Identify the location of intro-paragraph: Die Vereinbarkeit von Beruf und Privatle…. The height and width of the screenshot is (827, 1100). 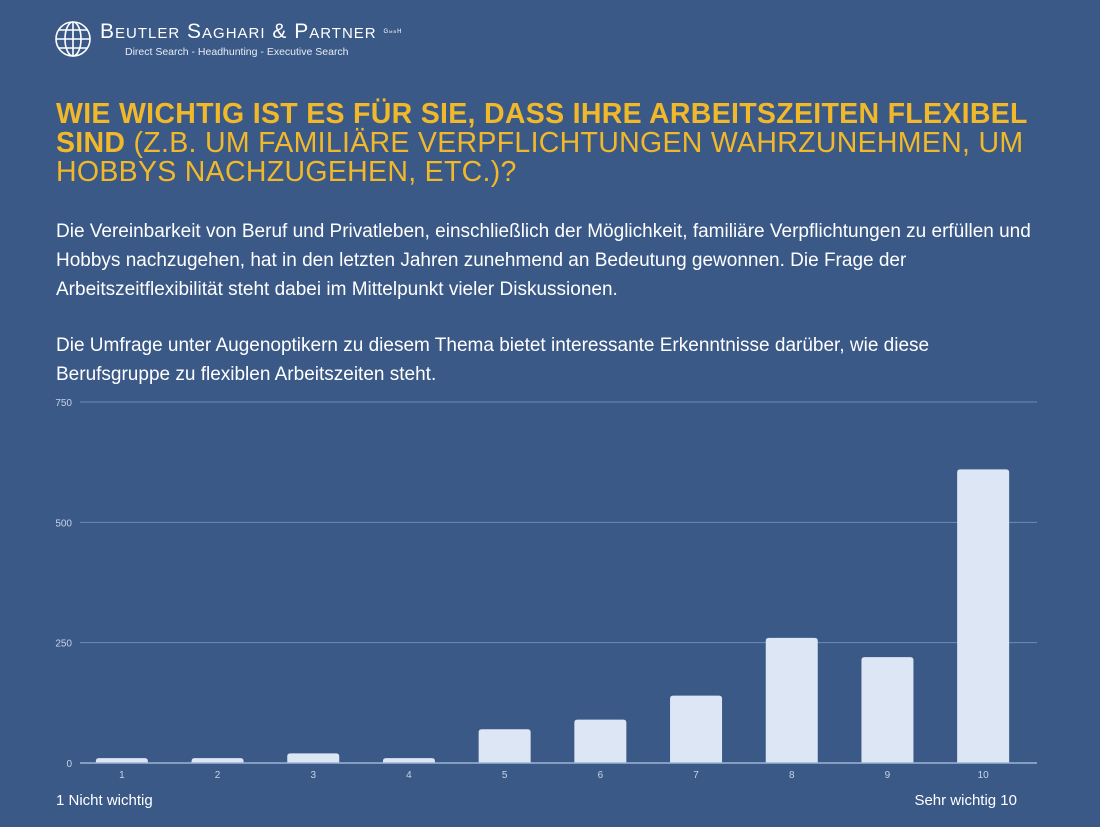
(543, 260).